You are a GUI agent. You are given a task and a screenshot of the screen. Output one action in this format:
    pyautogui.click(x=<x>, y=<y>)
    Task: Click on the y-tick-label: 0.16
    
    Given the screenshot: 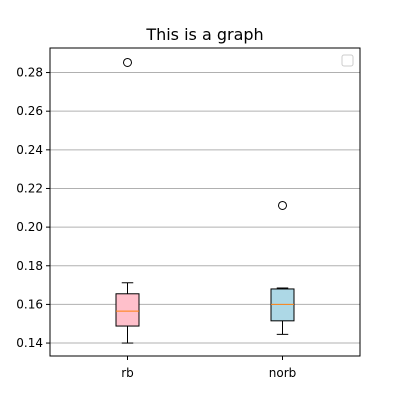 What is the action you would take?
    pyautogui.click(x=29, y=304)
    